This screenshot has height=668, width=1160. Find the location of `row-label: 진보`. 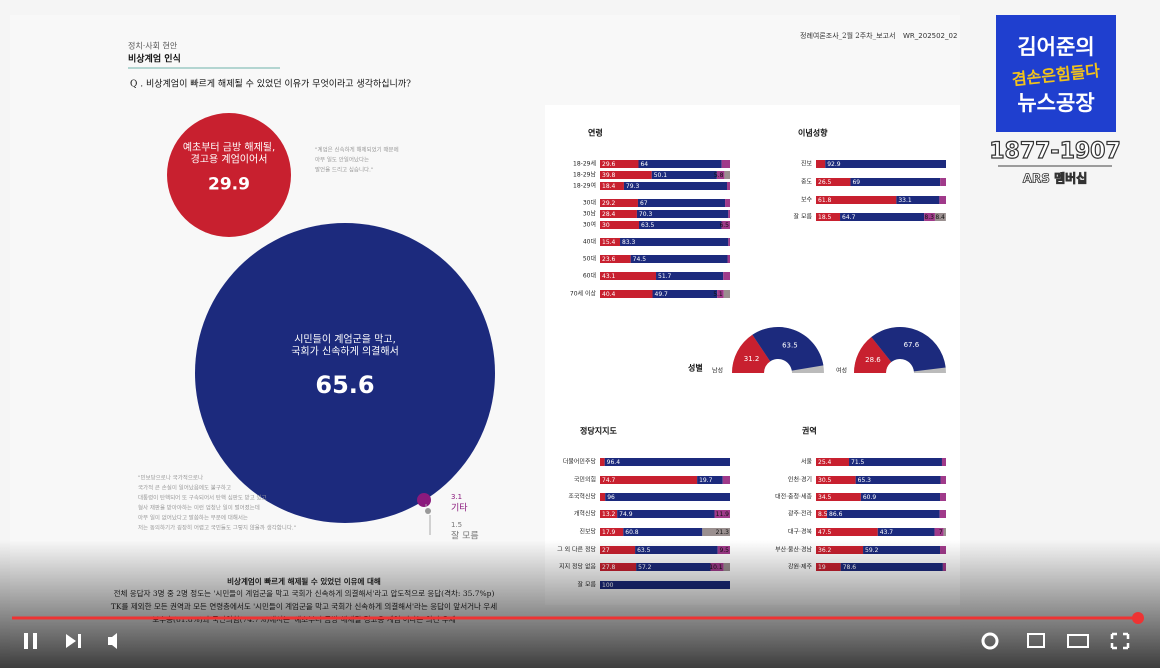

row-label: 진보 is located at coordinates (807, 164).